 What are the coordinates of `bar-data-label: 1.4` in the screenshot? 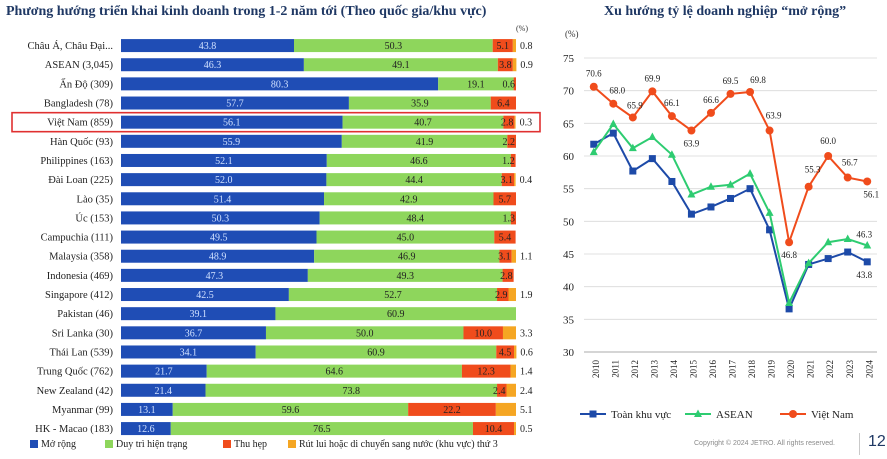 It's located at (526, 372).